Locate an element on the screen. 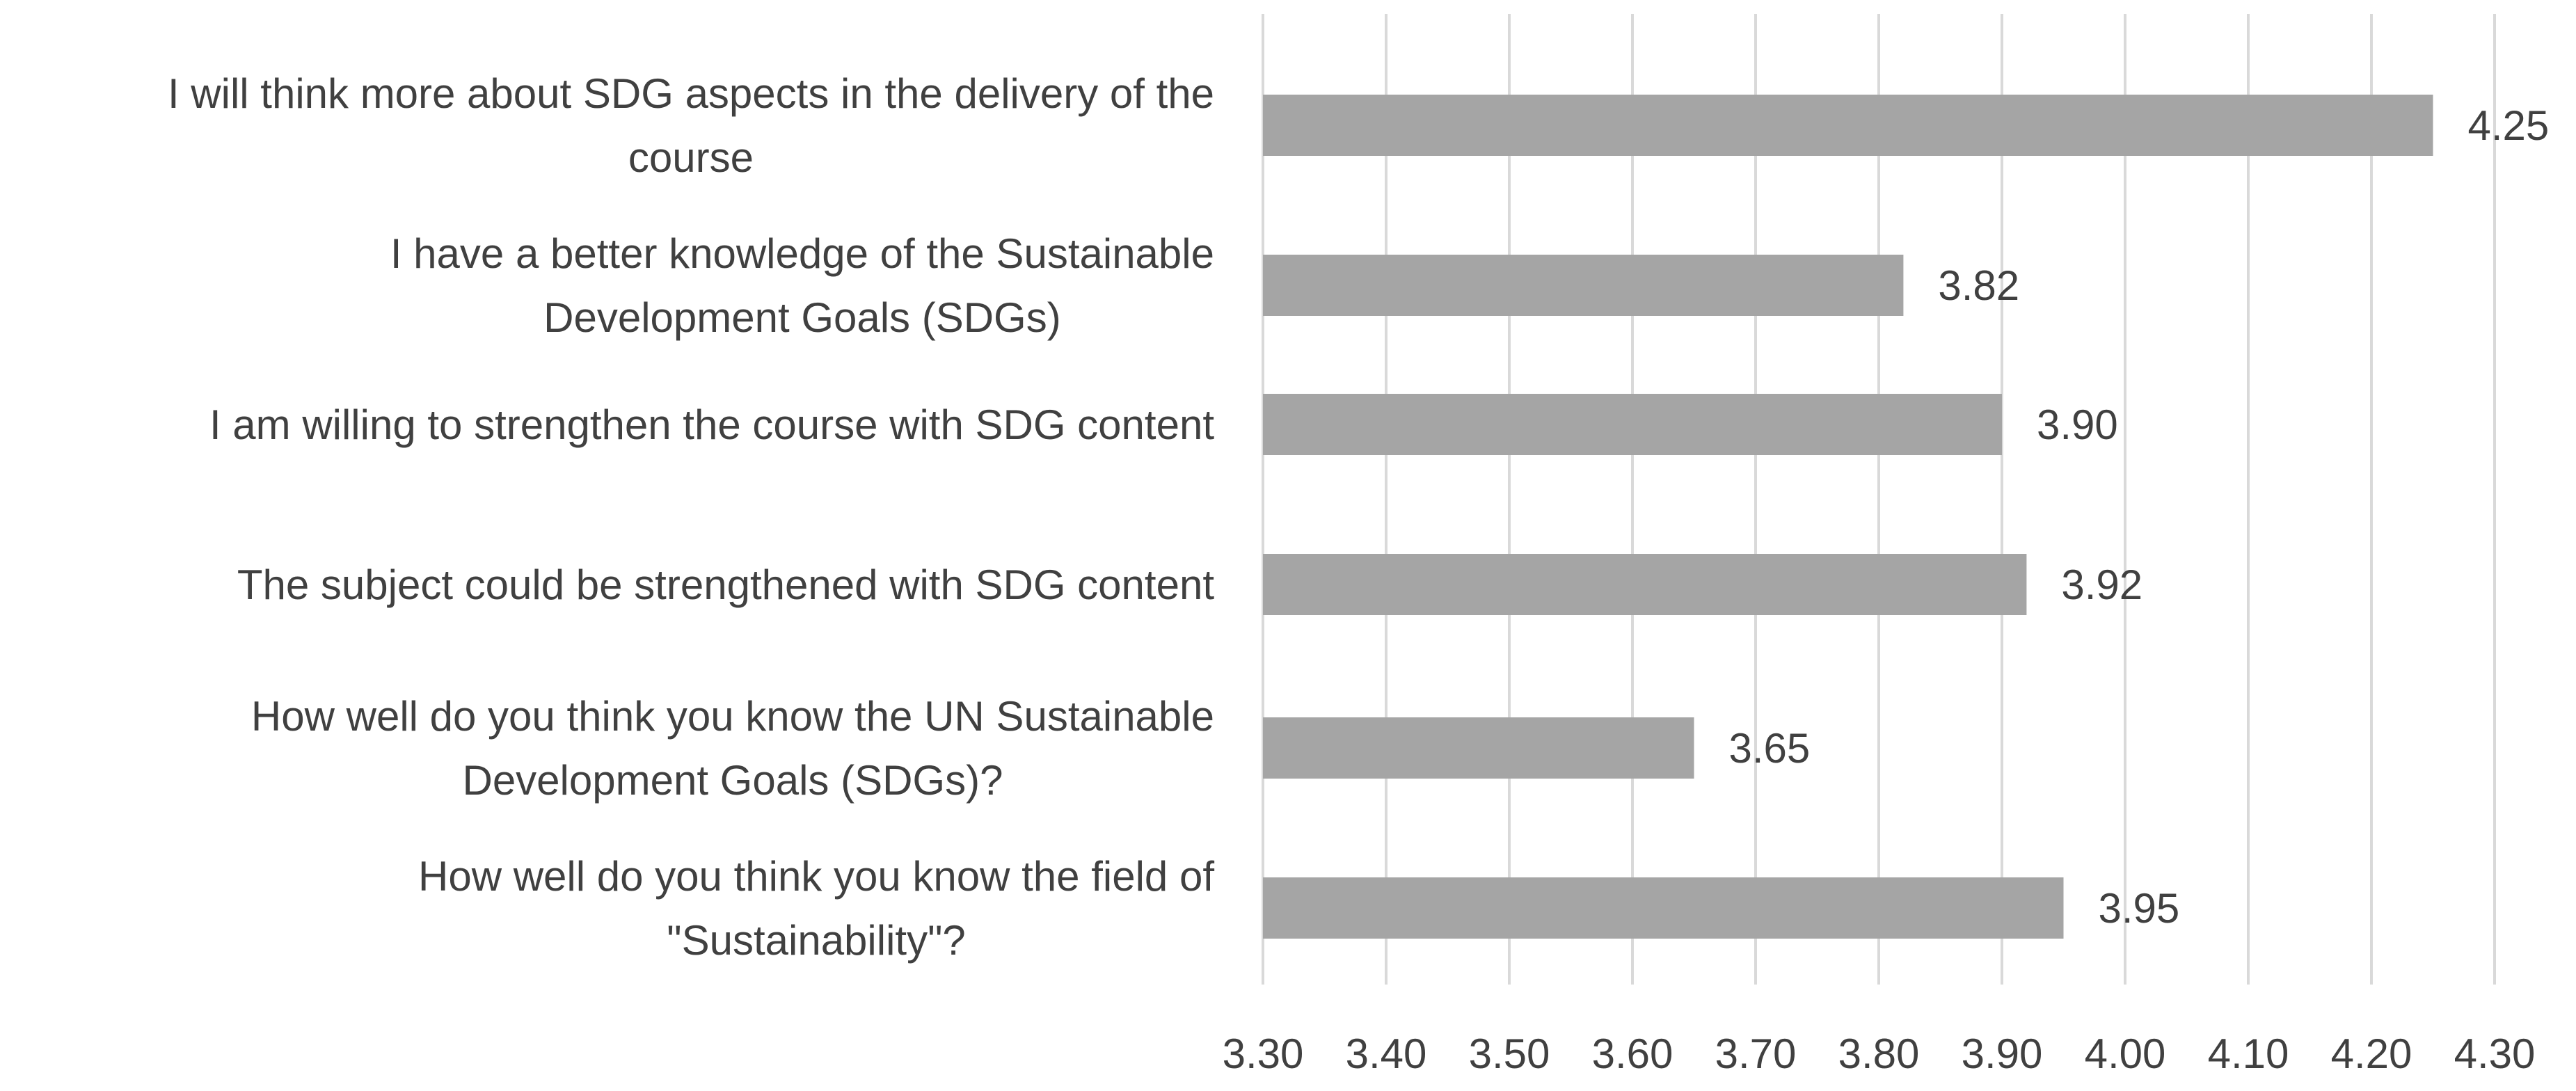  category-label-line: Development Goals (SDGs)? is located at coordinates (732, 780).